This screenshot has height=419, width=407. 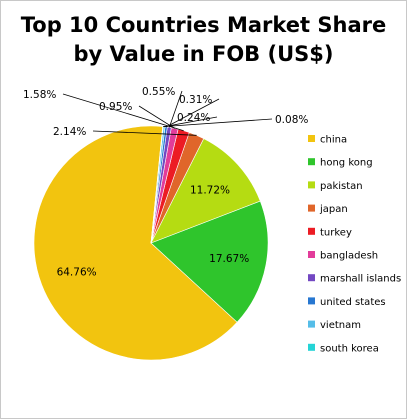 I want to click on chart-title-line-2: by Value in FOB (US$), so click(x=203, y=54).